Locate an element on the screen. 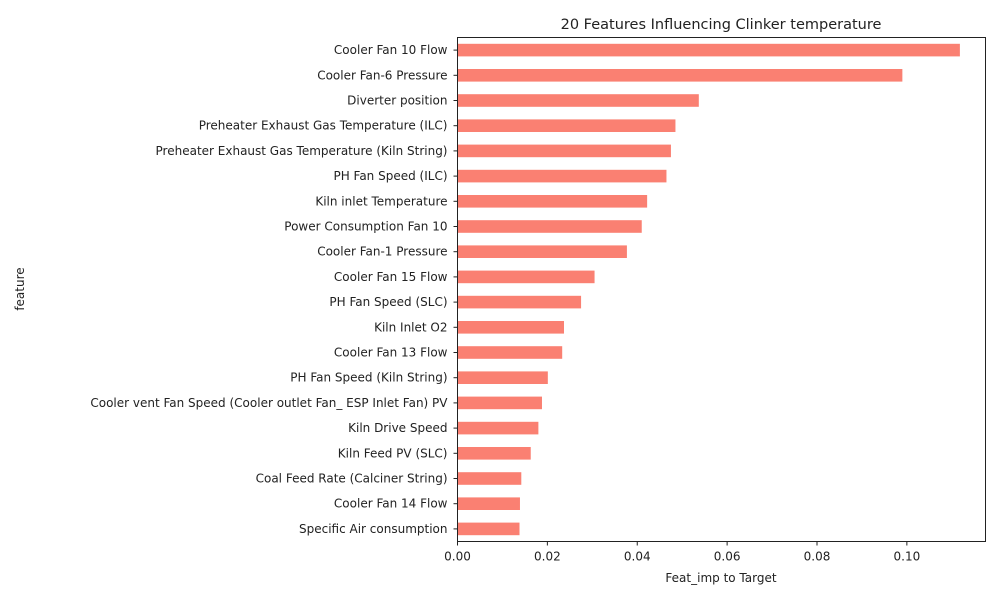 This screenshot has width=1000, height=600. y-tick-label: Specific Air consumption is located at coordinates (373, 529).